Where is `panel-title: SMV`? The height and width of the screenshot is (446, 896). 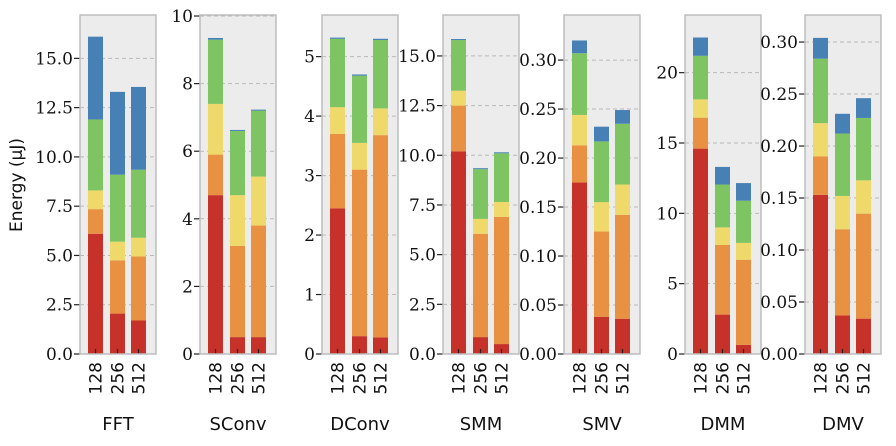 panel-title: SMV is located at coordinates (602, 424).